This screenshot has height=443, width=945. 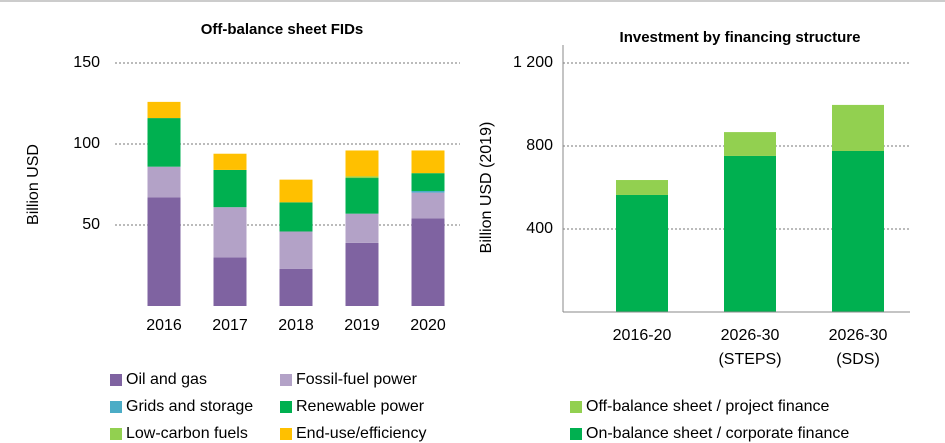 I want to click on legend-label: On-balance sheet / corporate finance, so click(x=717, y=433).